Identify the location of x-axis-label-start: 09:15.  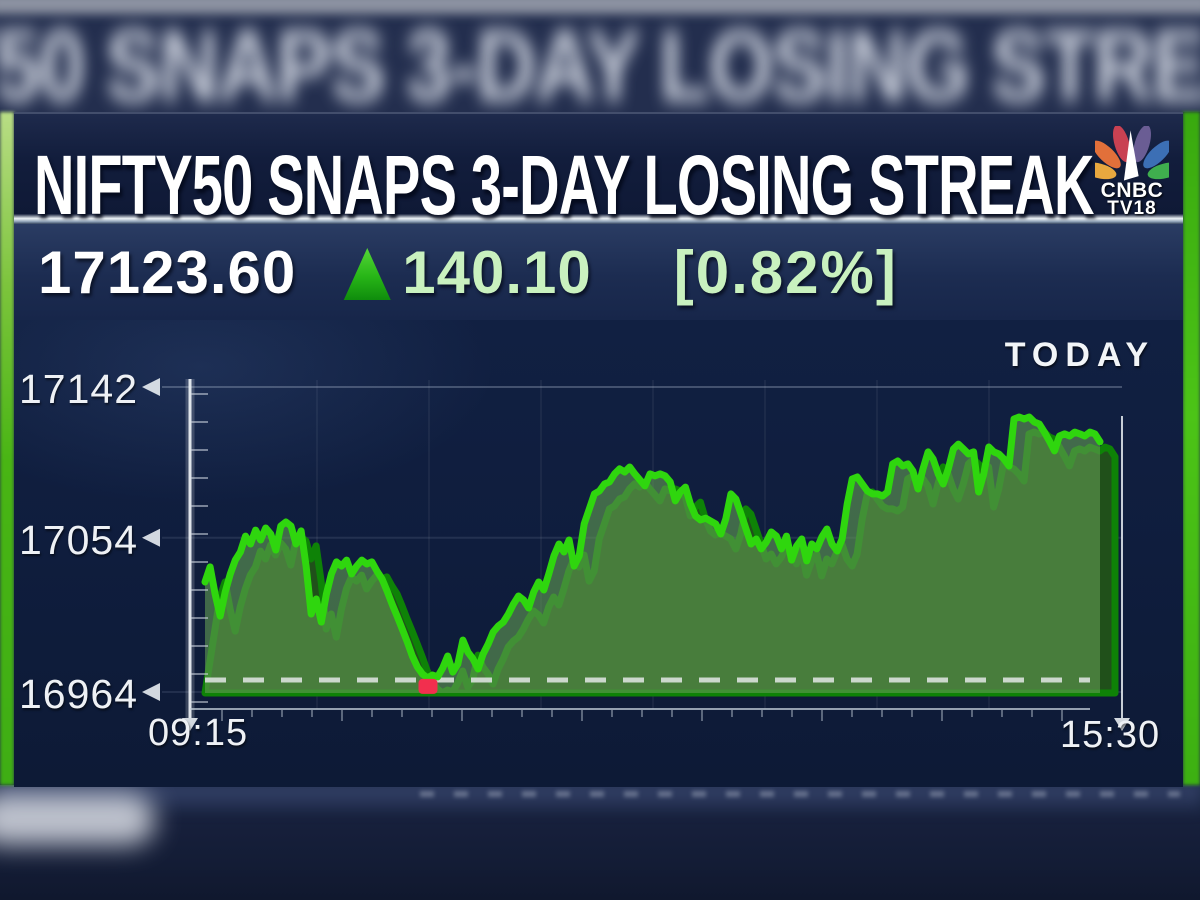
(198, 733).